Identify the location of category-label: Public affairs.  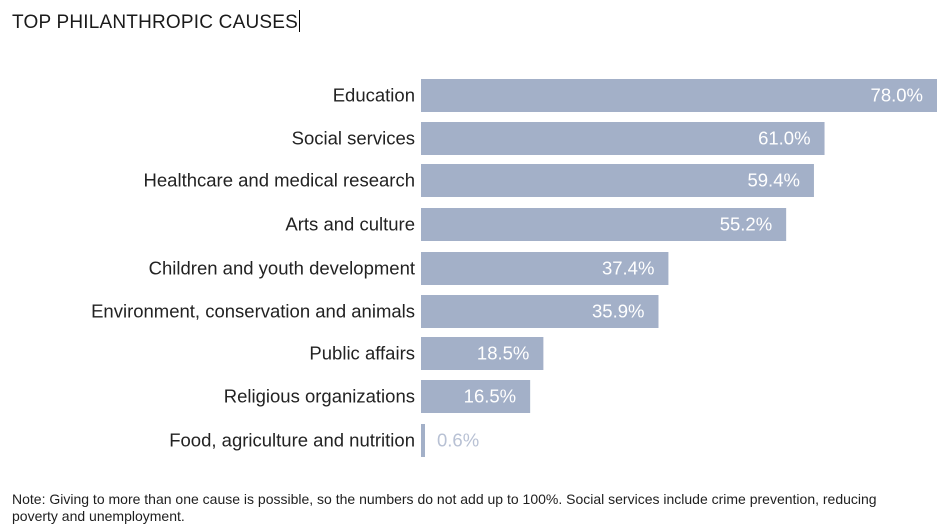
(362, 353).